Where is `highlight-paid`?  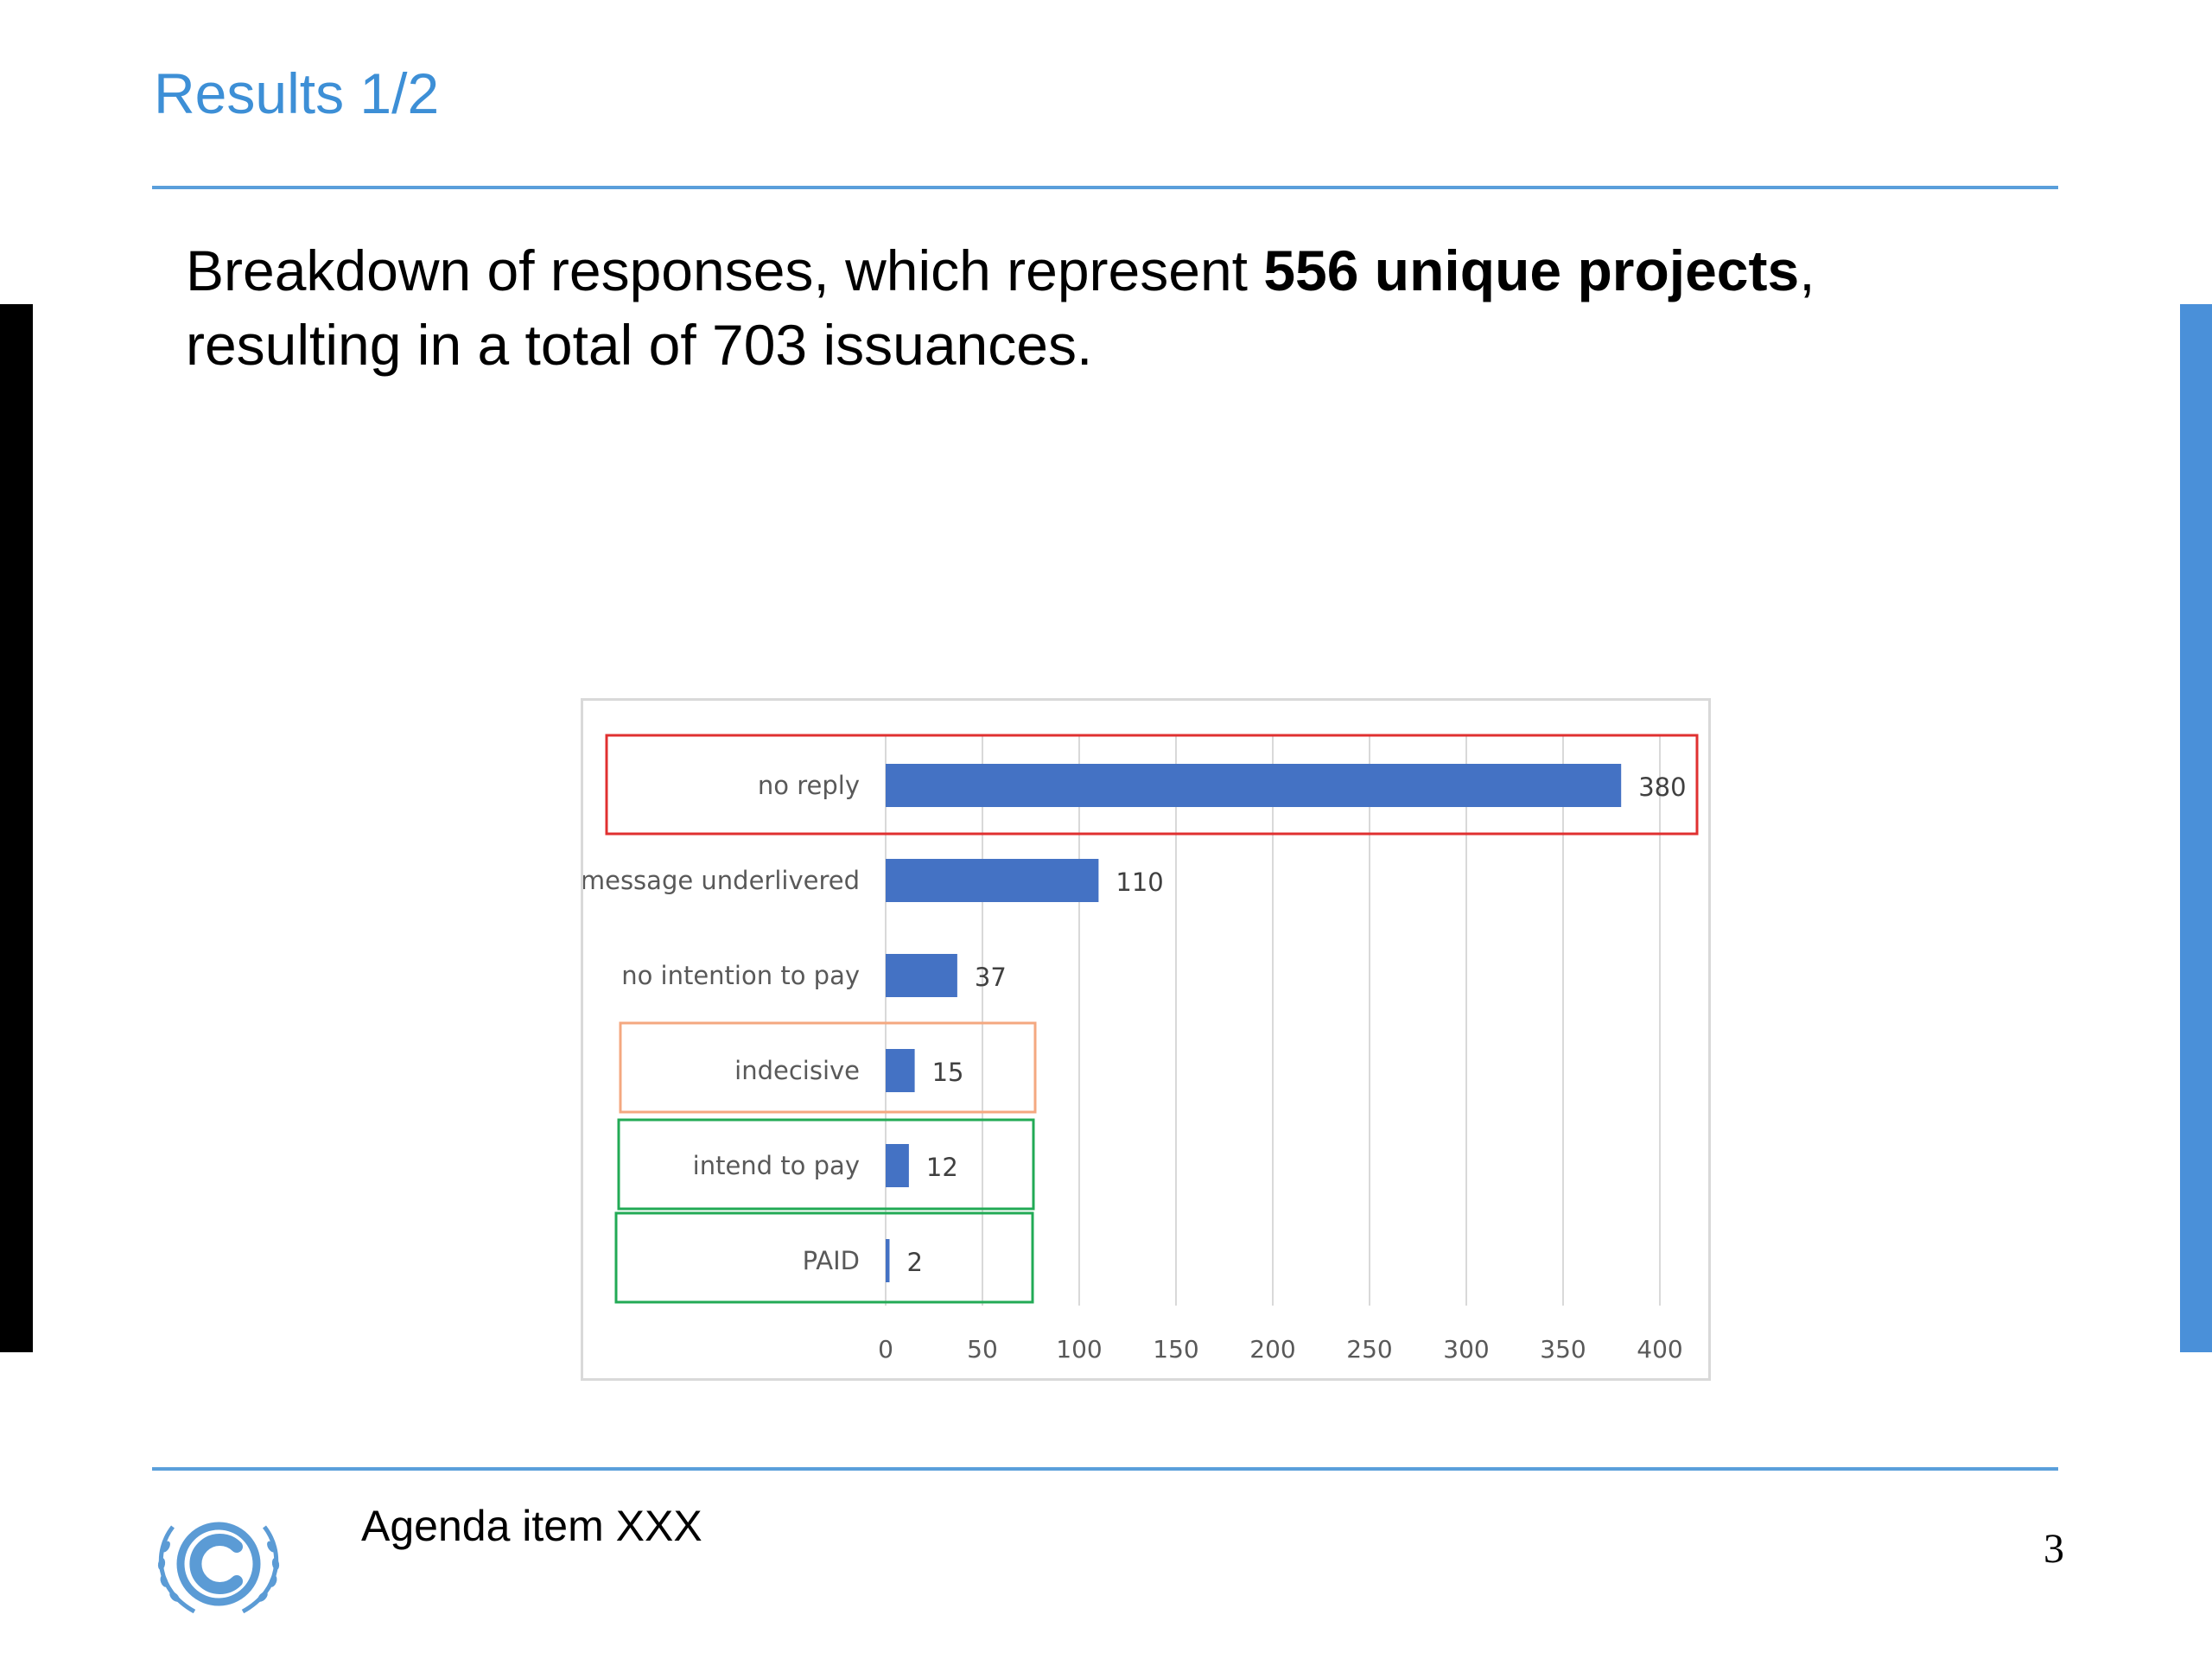 highlight-paid is located at coordinates (824, 1257).